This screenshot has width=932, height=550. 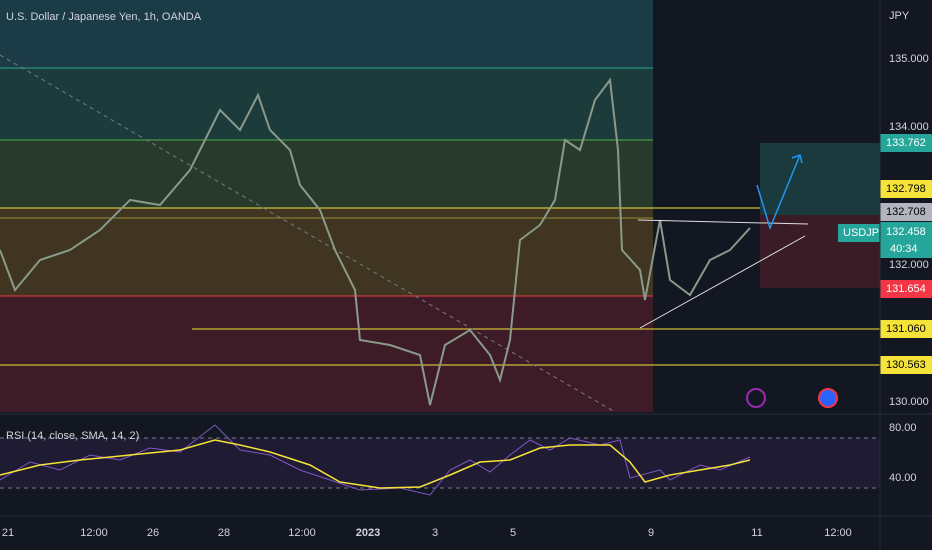 What do you see at coordinates (903, 478) in the screenshot?
I see `rsi-axis-label: 40.00` at bounding box center [903, 478].